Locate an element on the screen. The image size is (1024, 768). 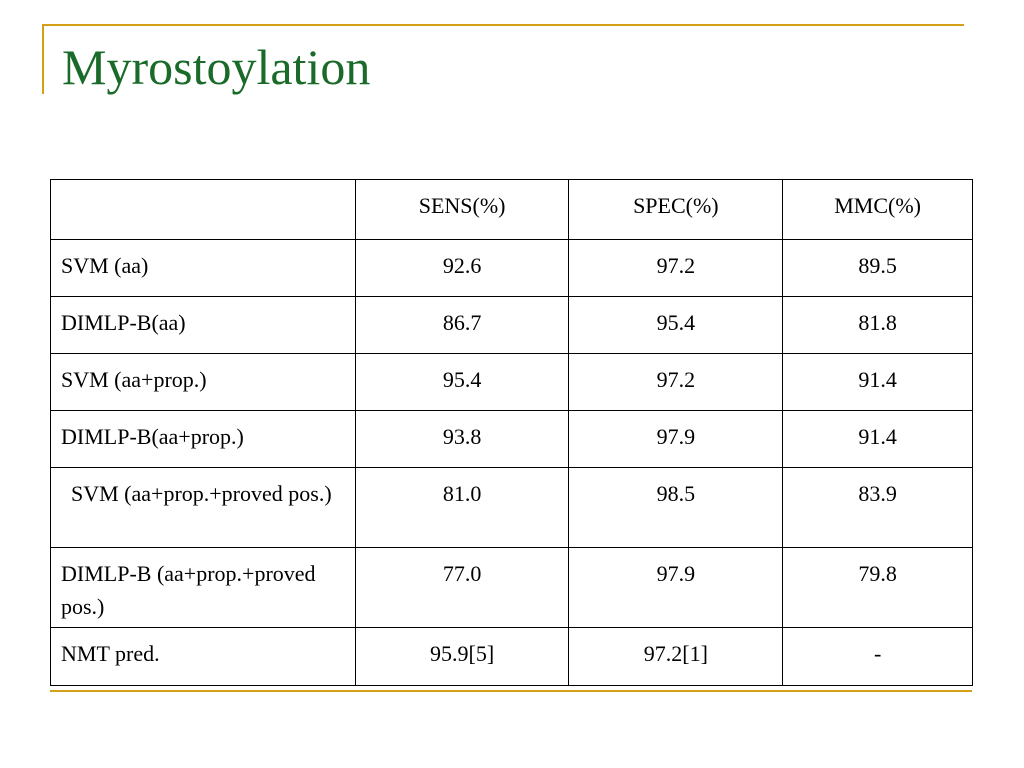
row-label: DIMLP-B (aa+prop.+proved pos.) is located at coordinates (203, 587).